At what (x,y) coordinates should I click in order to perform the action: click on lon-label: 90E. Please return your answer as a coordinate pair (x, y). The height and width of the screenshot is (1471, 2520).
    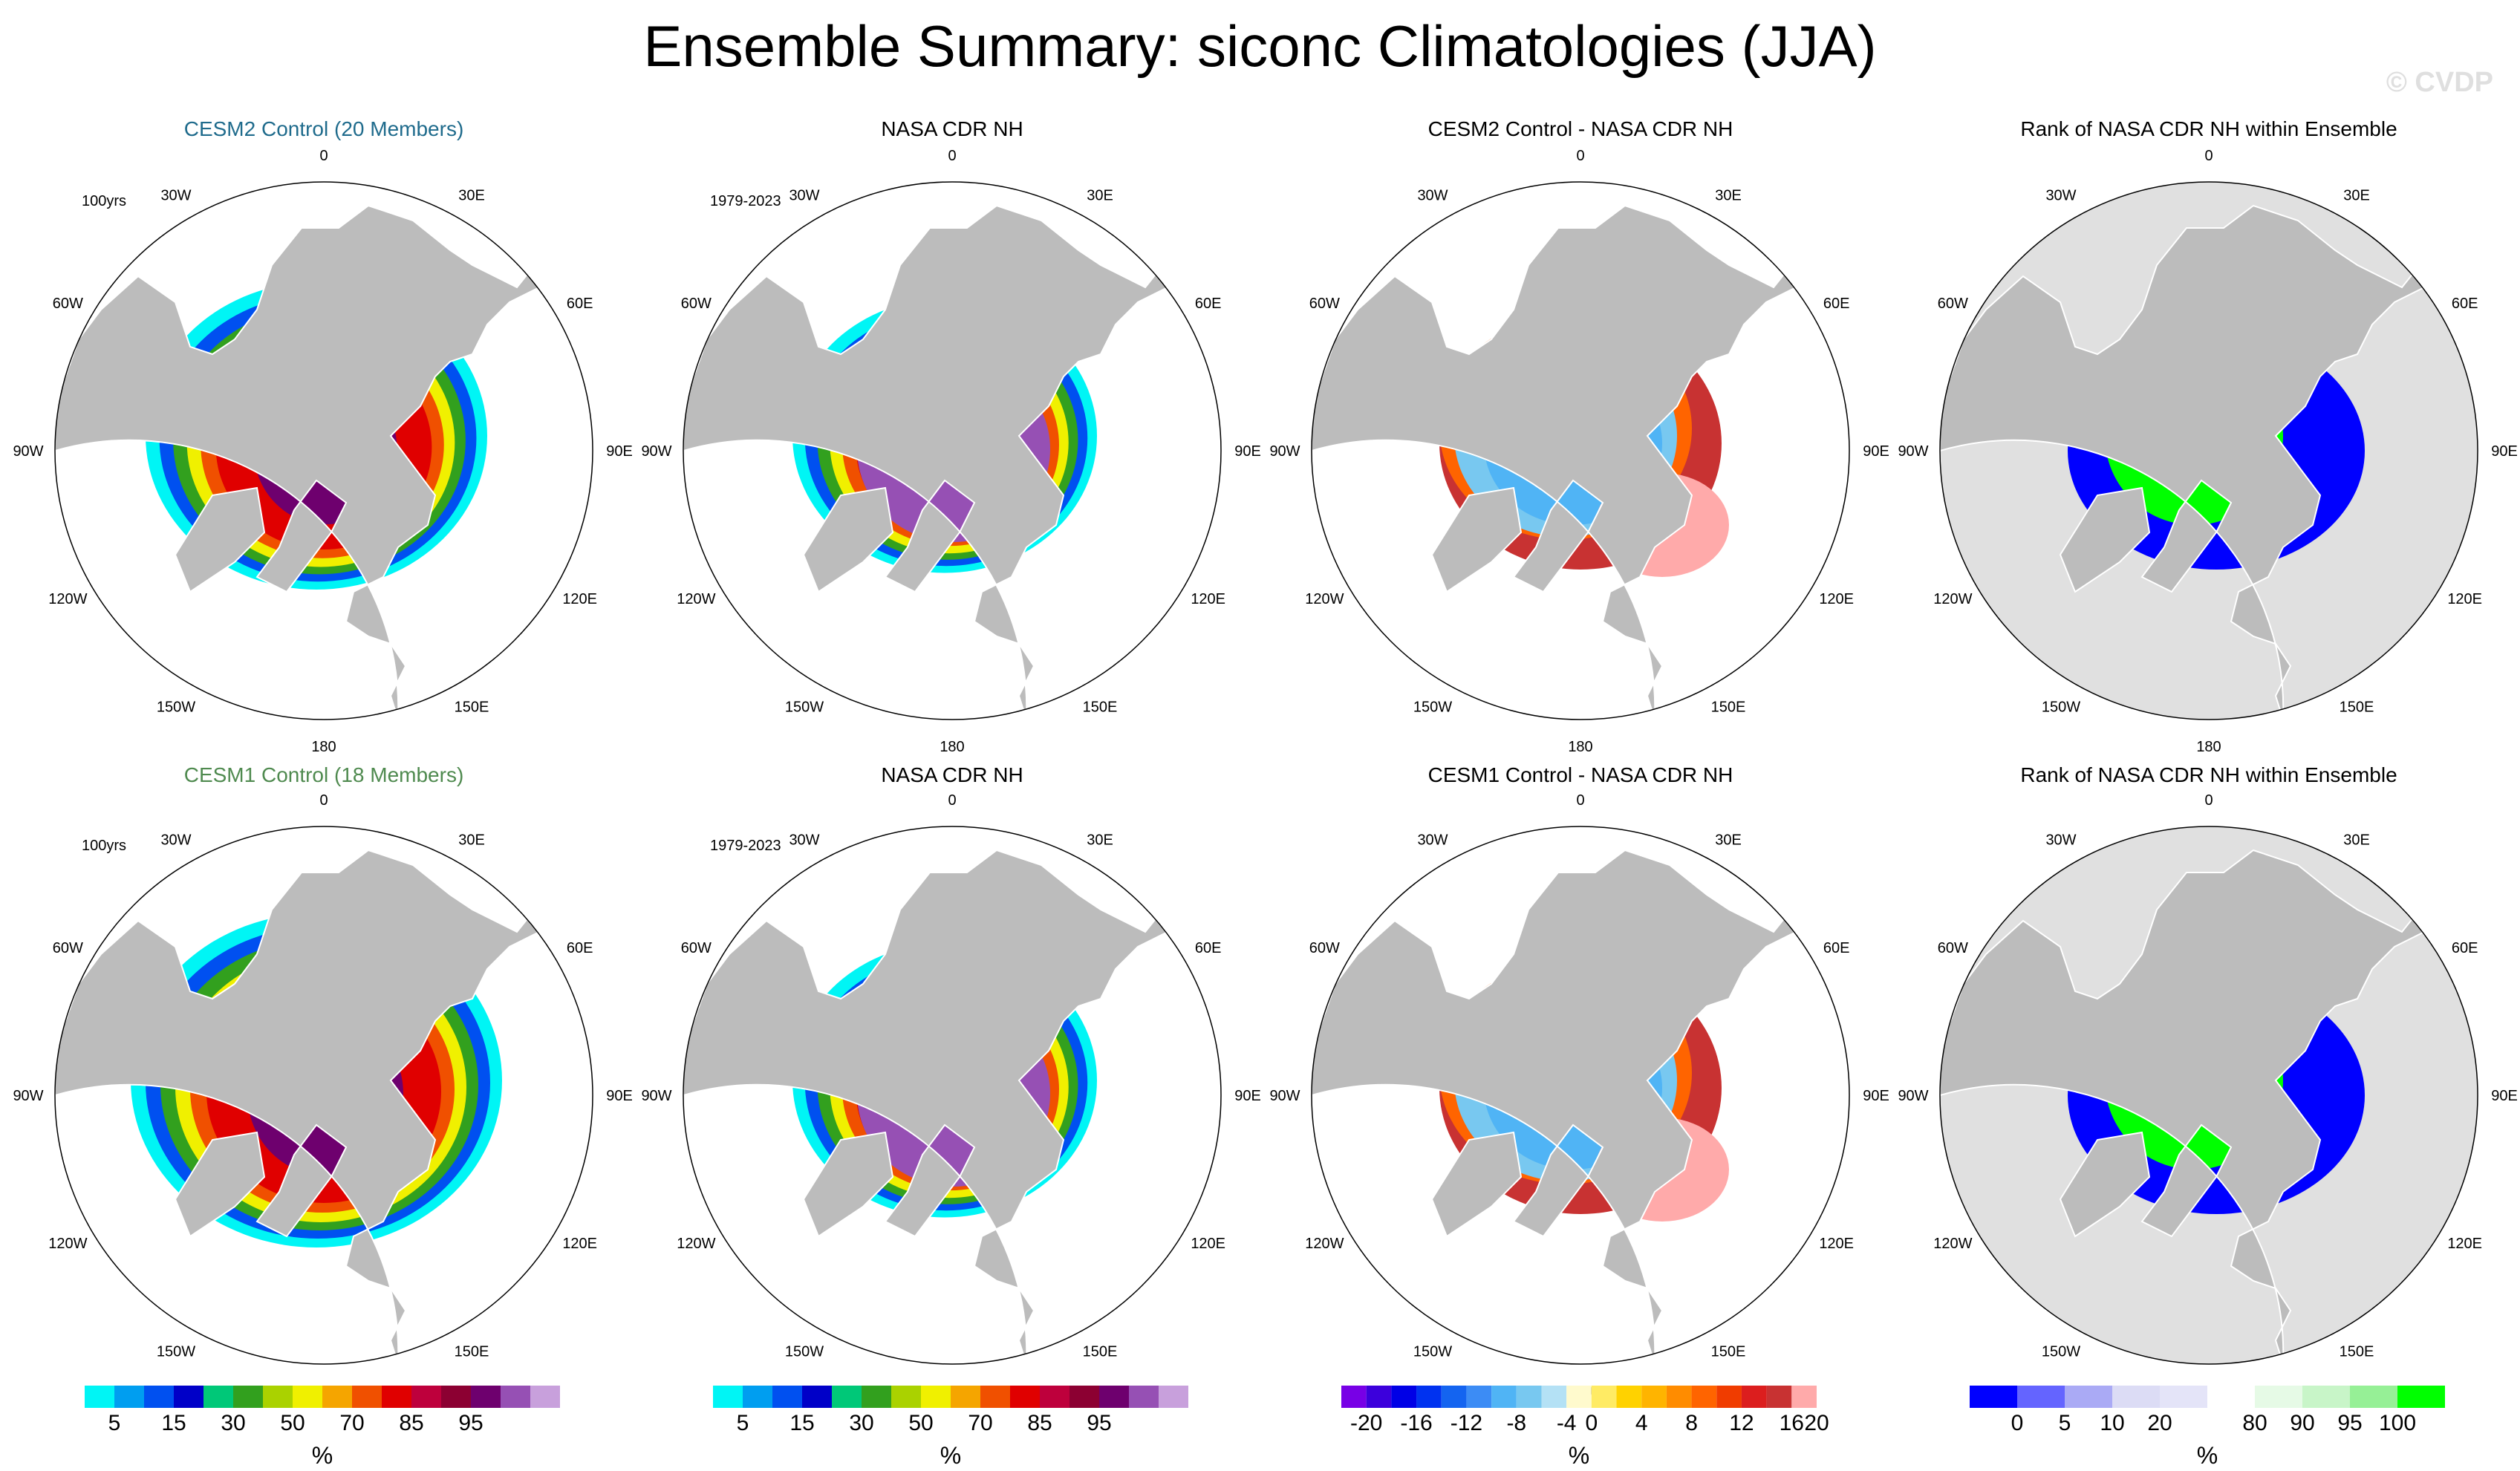
    Looking at the image, I should click on (619, 1096).